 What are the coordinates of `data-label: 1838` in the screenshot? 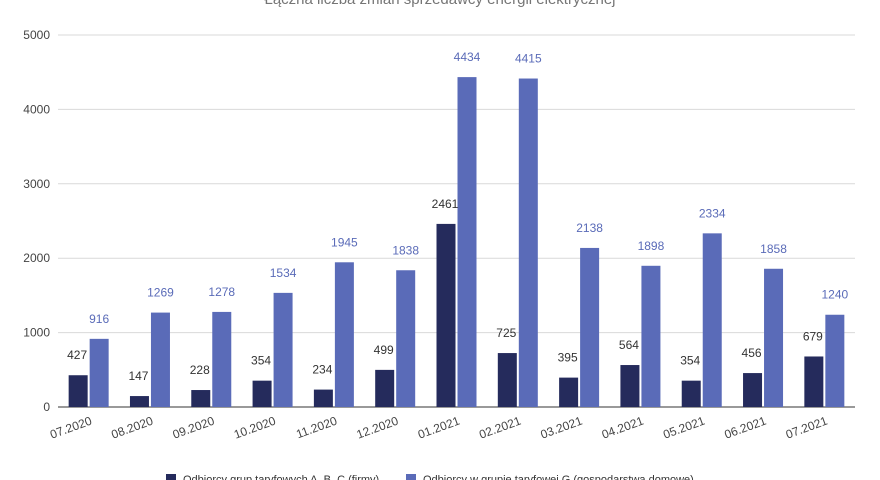 It's located at (405, 250).